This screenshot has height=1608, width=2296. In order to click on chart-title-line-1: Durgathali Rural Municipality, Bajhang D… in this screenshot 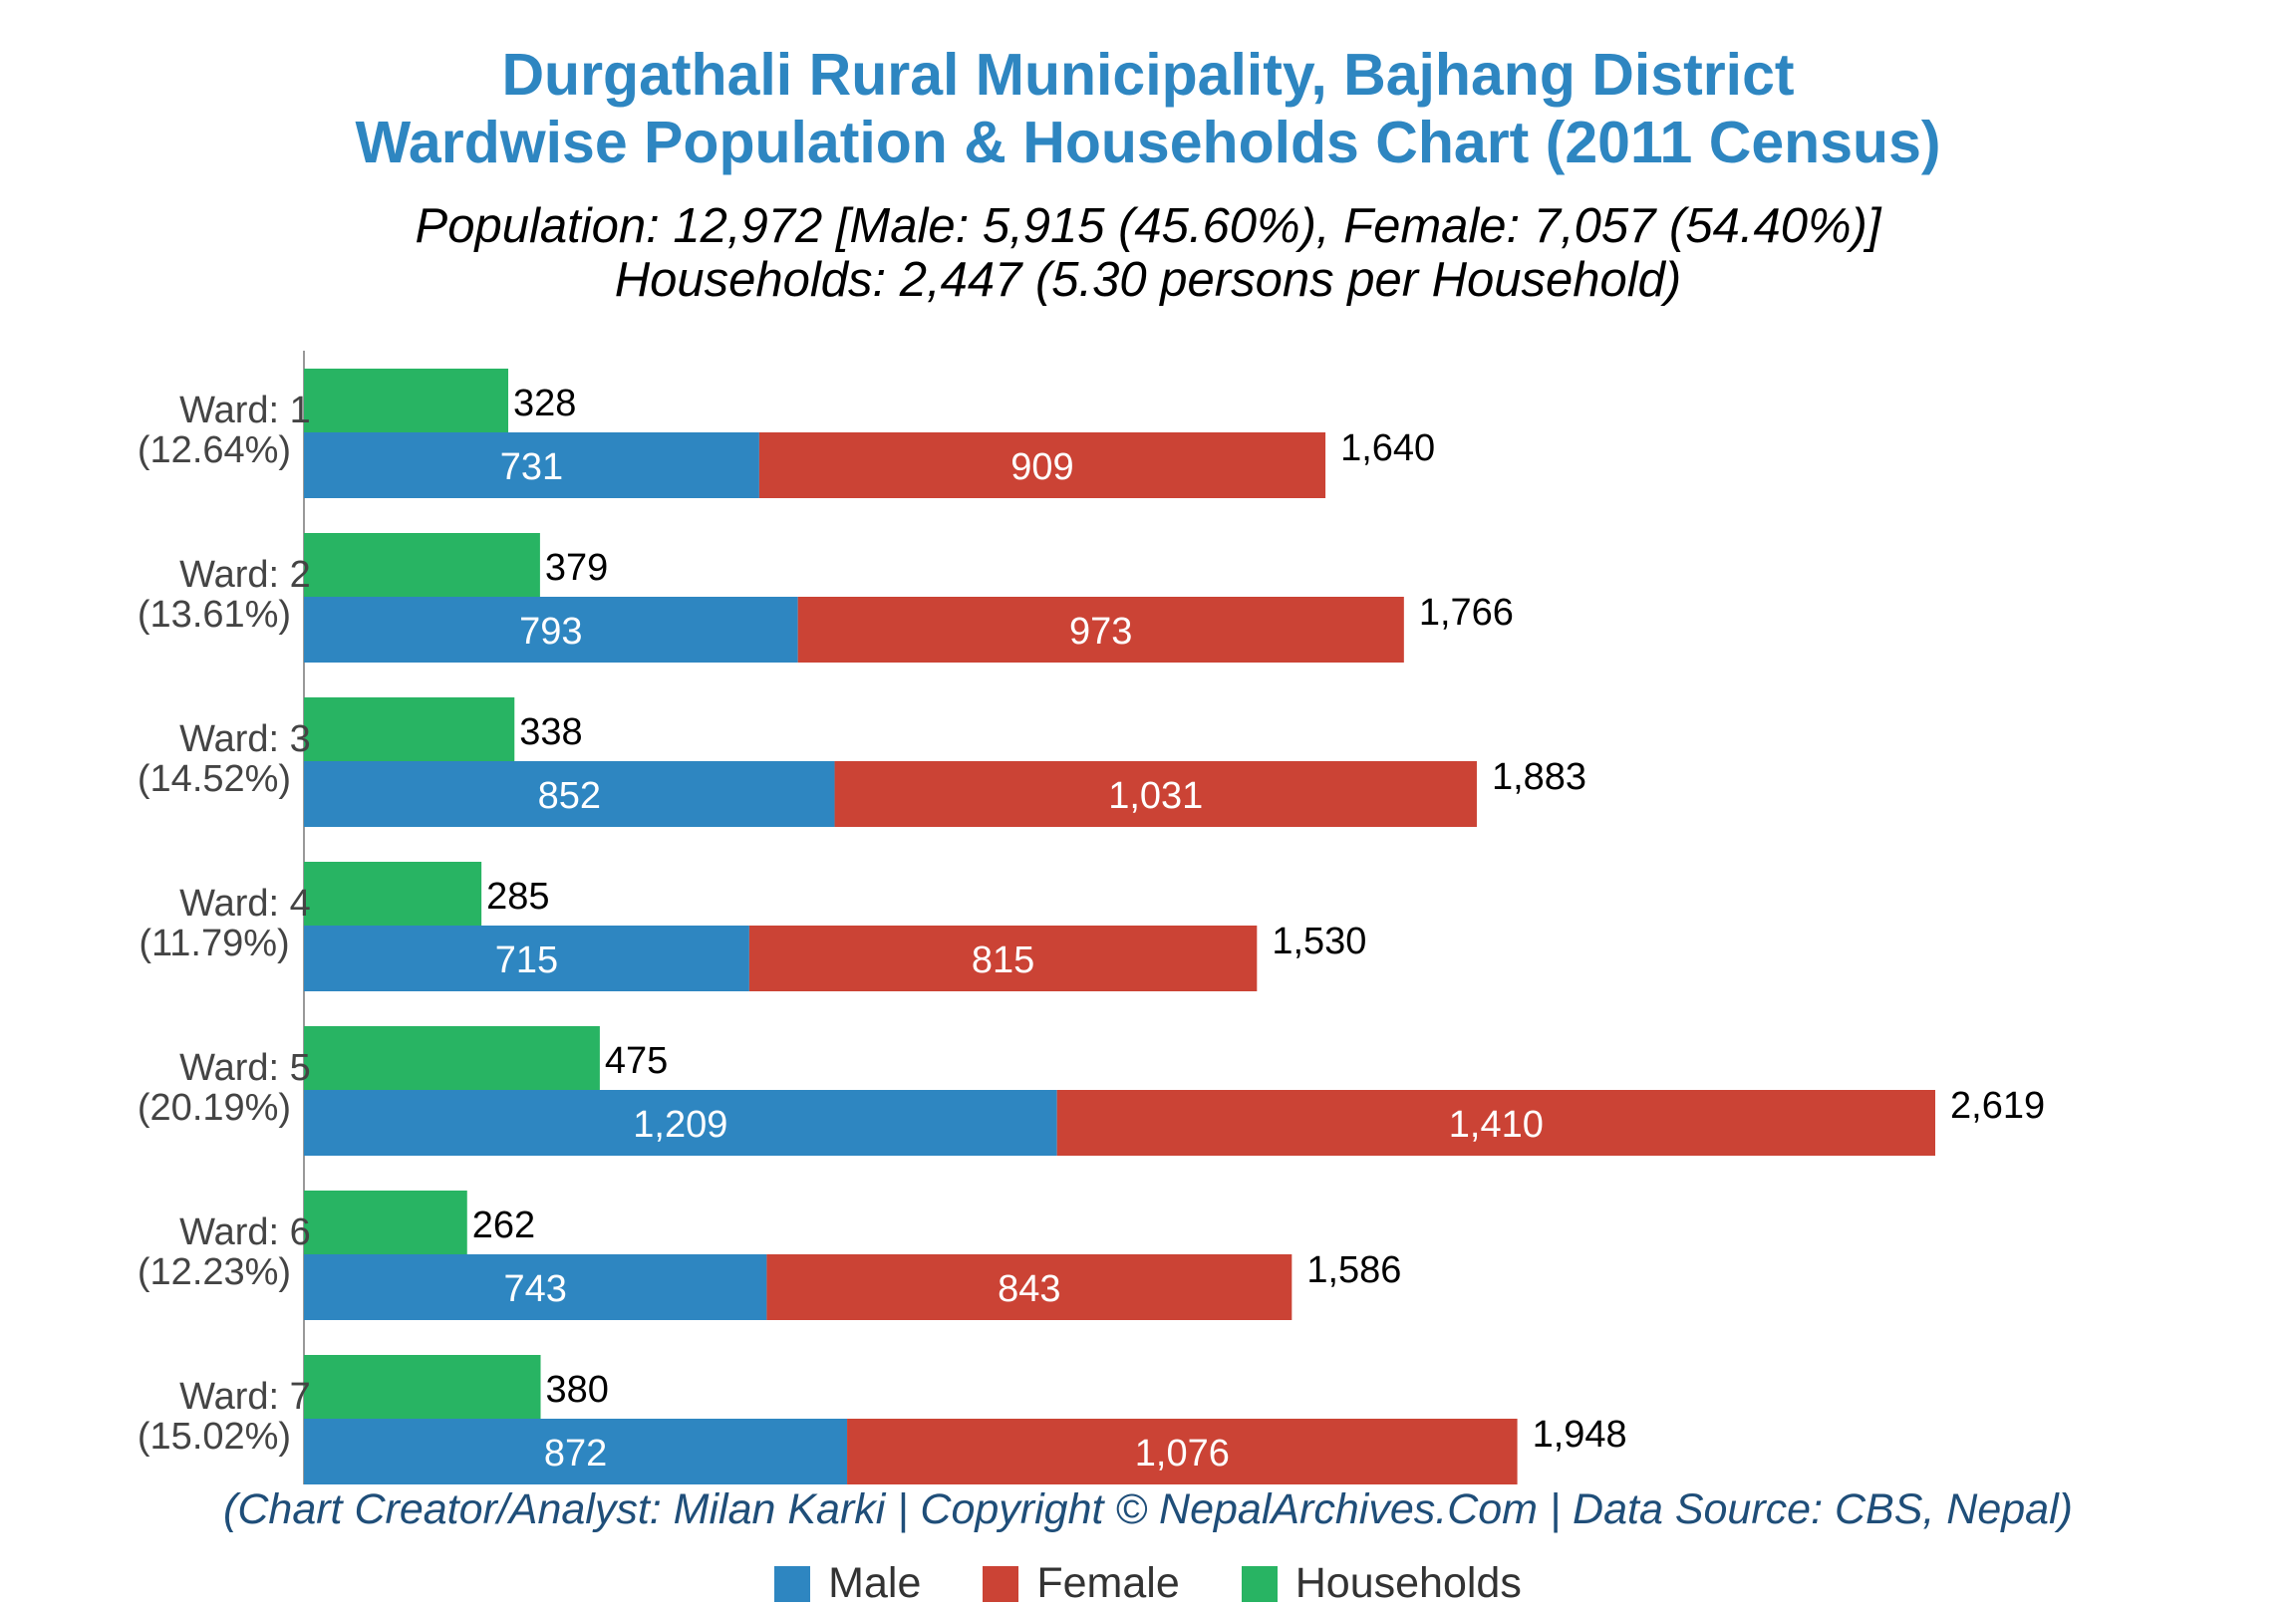, I will do `click(1148, 75)`.